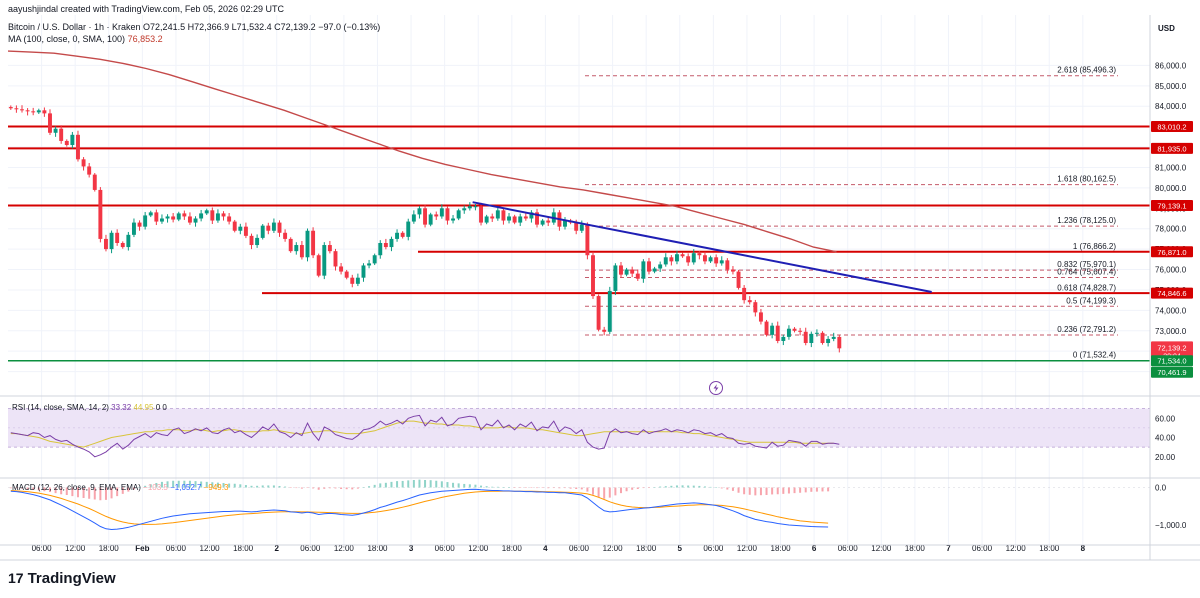 The height and width of the screenshot is (598, 1200). I want to click on descending-trend-line, so click(702, 247).